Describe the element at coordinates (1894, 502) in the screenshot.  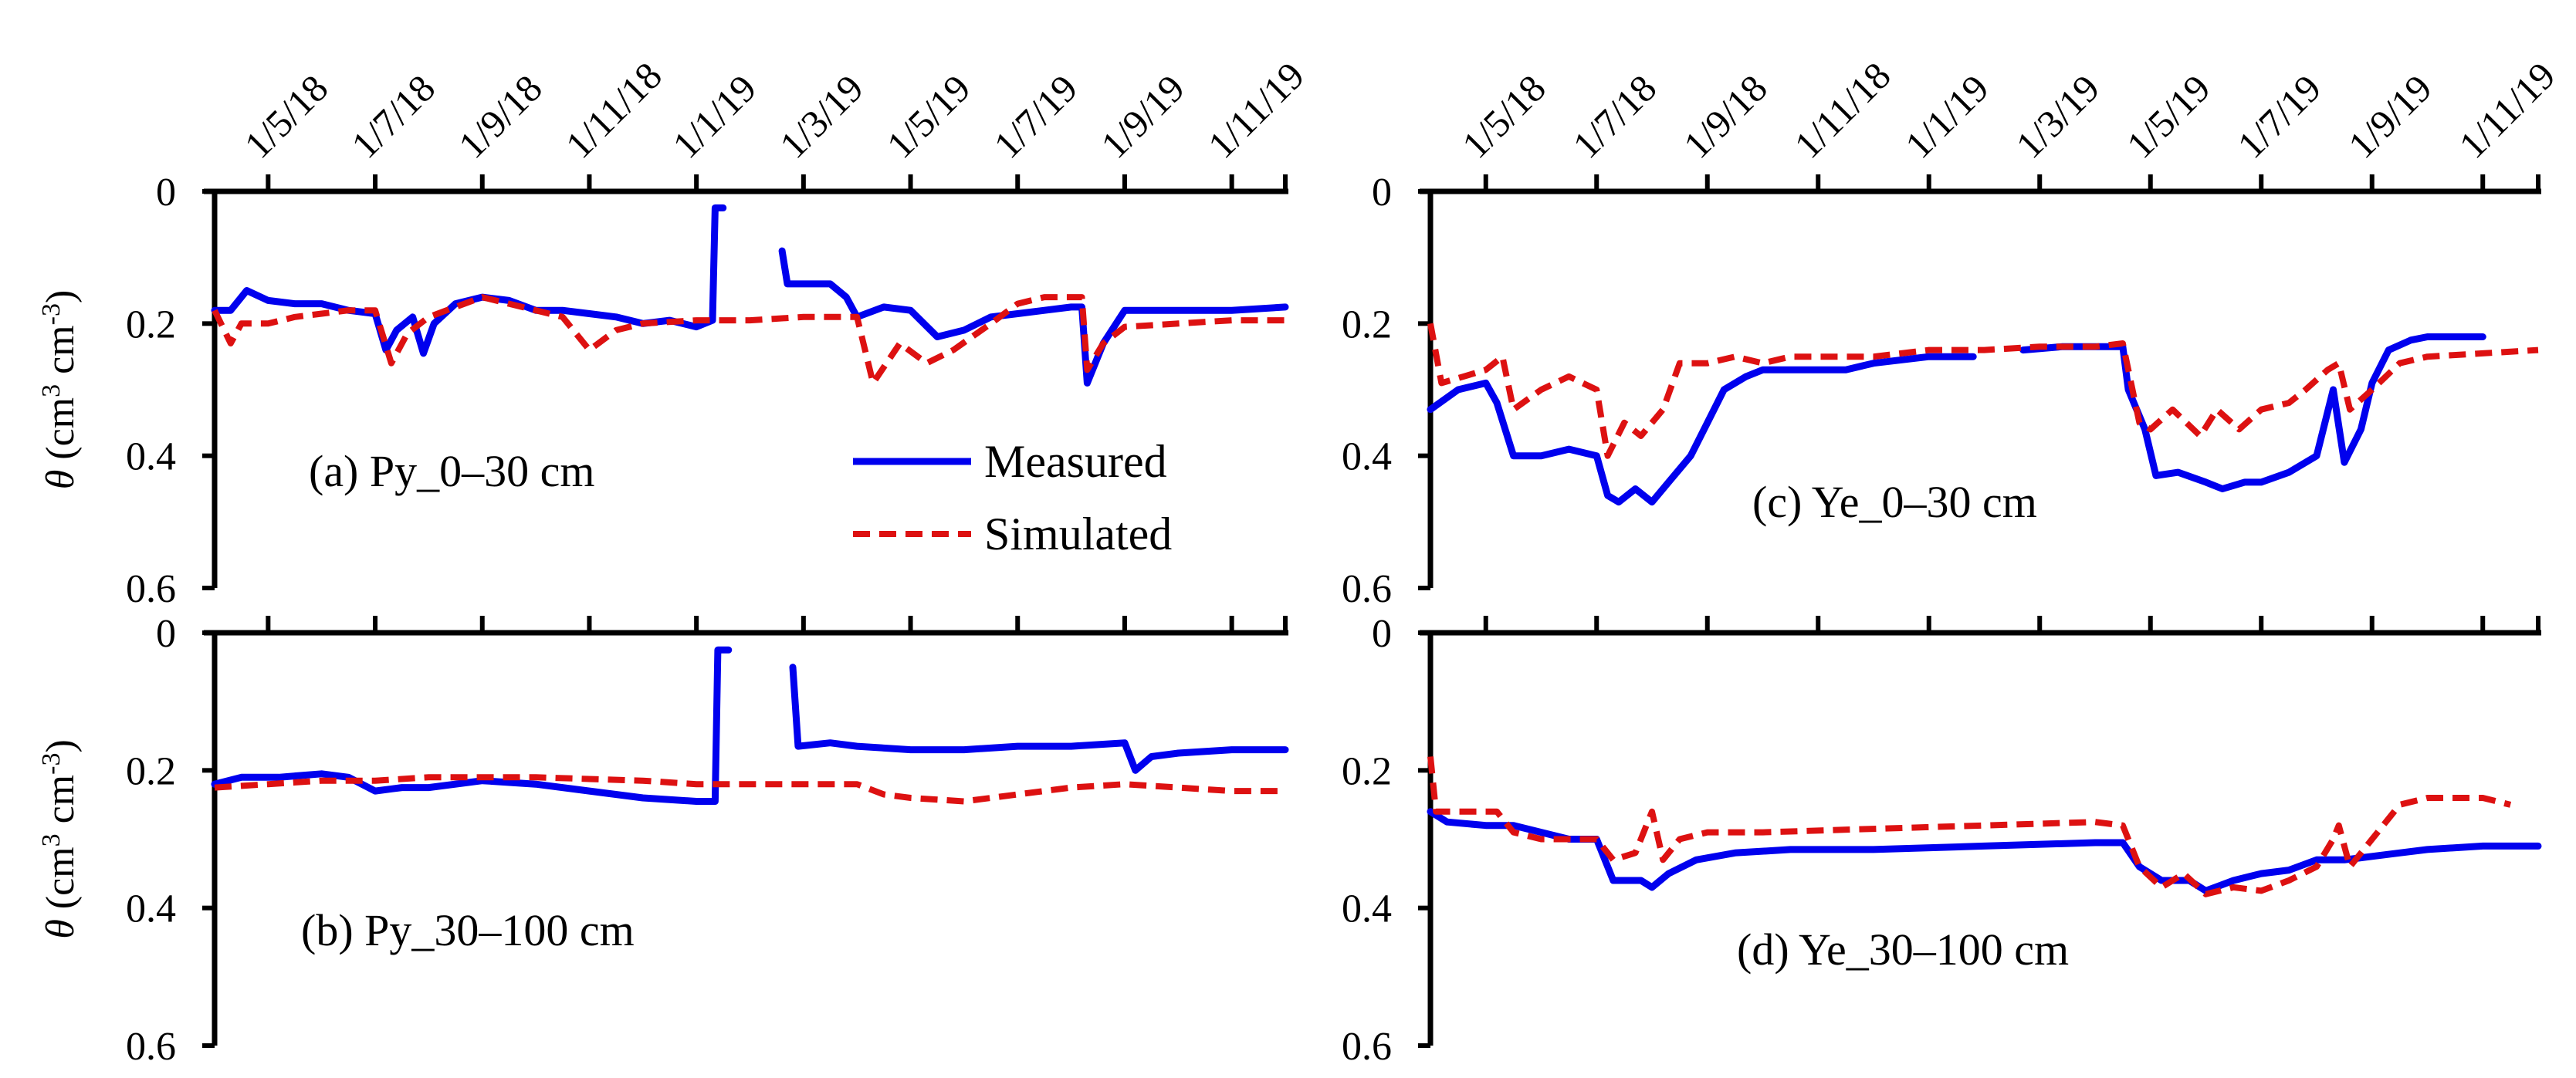
I see `panel-label: (c) Ye_0–30 cm` at that location.